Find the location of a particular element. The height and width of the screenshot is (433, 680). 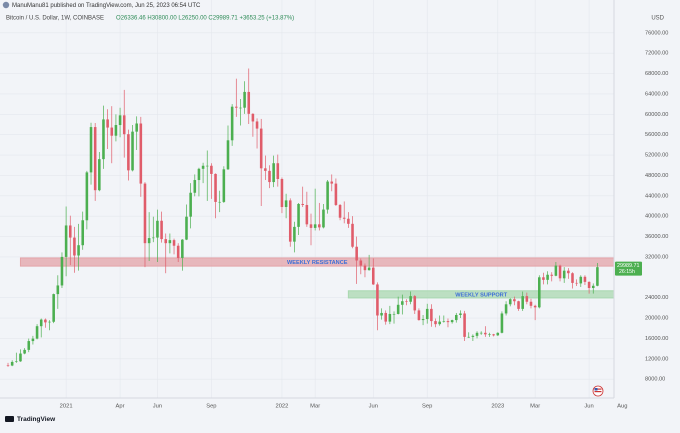

x-tick-label: 2023 is located at coordinates (497, 407).